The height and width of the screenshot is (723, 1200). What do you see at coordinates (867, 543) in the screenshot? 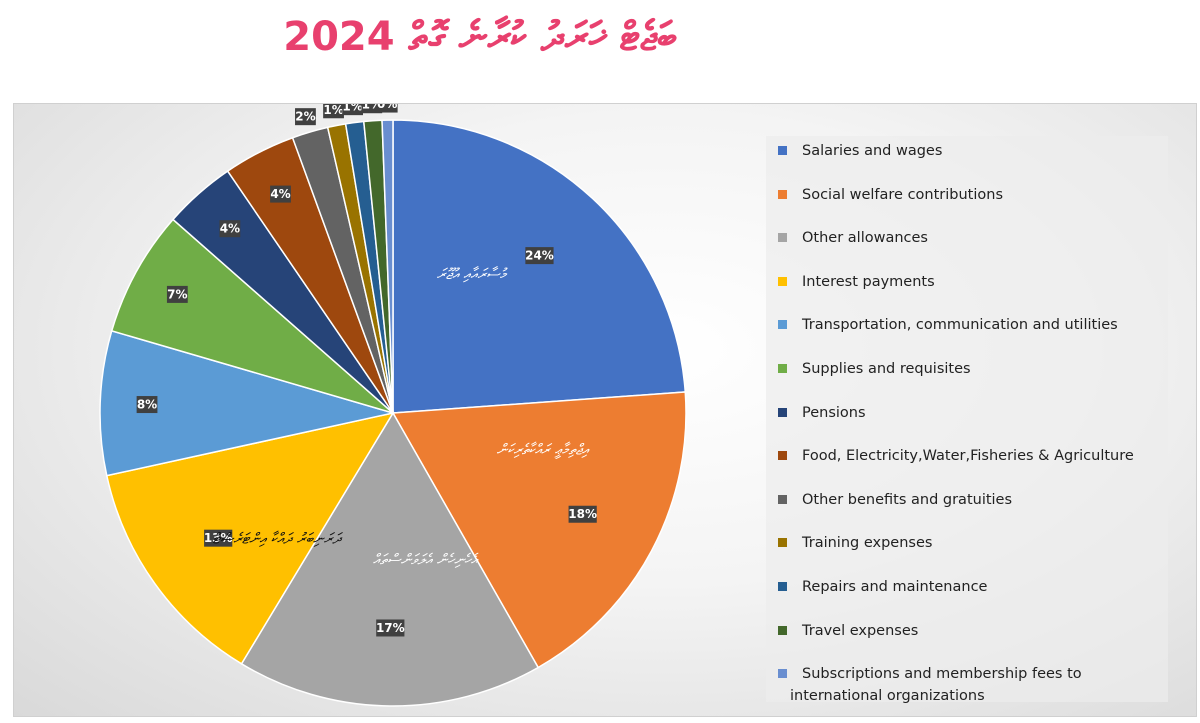
I see `legend-label: Training expenses` at bounding box center [867, 543].